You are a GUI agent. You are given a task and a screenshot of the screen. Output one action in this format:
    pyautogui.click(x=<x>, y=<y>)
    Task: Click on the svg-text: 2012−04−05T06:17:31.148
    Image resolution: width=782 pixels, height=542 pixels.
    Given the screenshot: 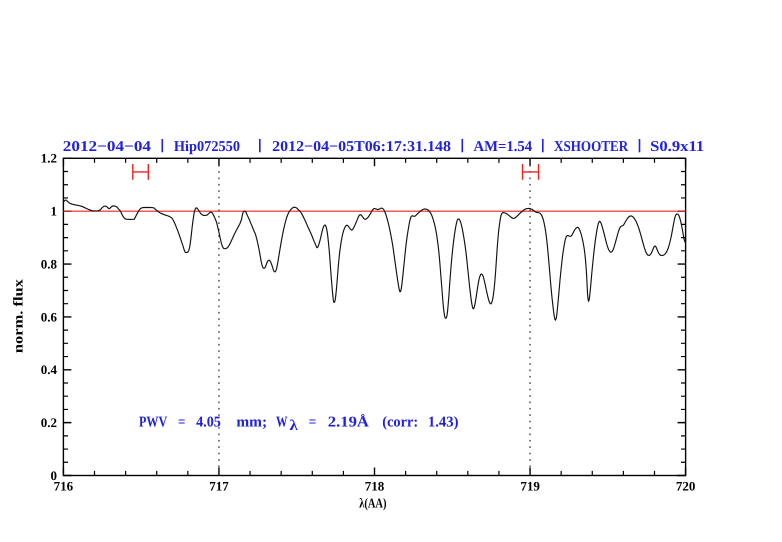 What is the action you would take?
    pyautogui.click(x=361, y=147)
    